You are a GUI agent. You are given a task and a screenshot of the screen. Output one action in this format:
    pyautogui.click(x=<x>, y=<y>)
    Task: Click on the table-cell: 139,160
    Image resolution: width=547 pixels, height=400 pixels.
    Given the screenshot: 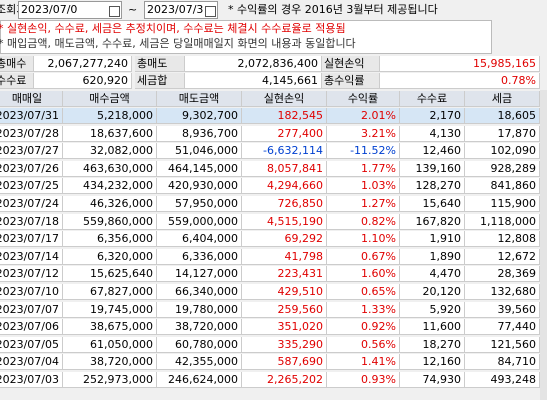 What is the action you would take?
    pyautogui.click(x=432, y=168)
    